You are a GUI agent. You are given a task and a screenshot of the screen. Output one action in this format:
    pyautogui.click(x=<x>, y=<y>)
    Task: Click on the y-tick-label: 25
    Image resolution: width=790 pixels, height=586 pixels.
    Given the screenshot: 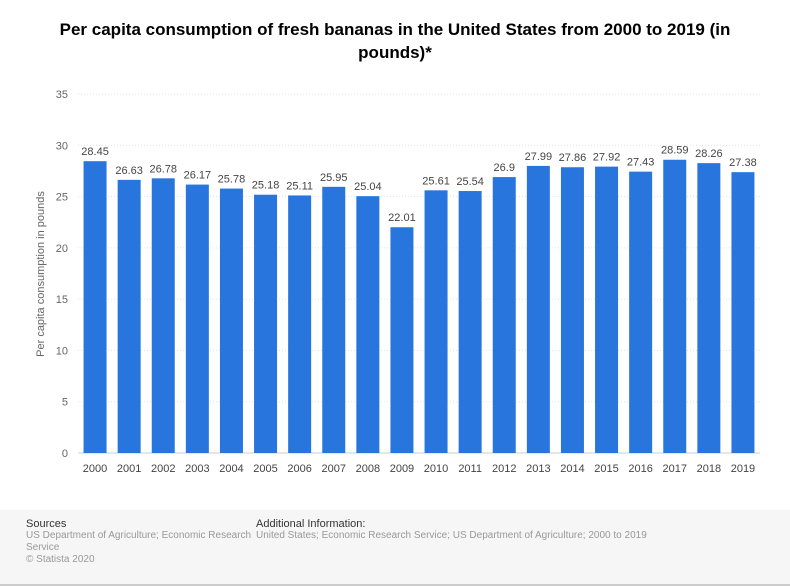 What is the action you would take?
    pyautogui.click(x=62, y=198)
    